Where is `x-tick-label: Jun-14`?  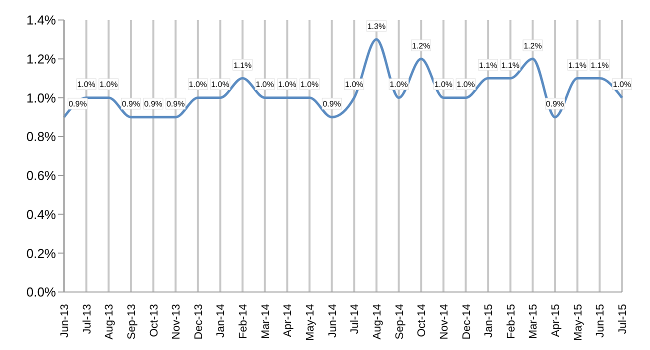
x-tick-label: Jun-14 is located at coordinates (332, 321).